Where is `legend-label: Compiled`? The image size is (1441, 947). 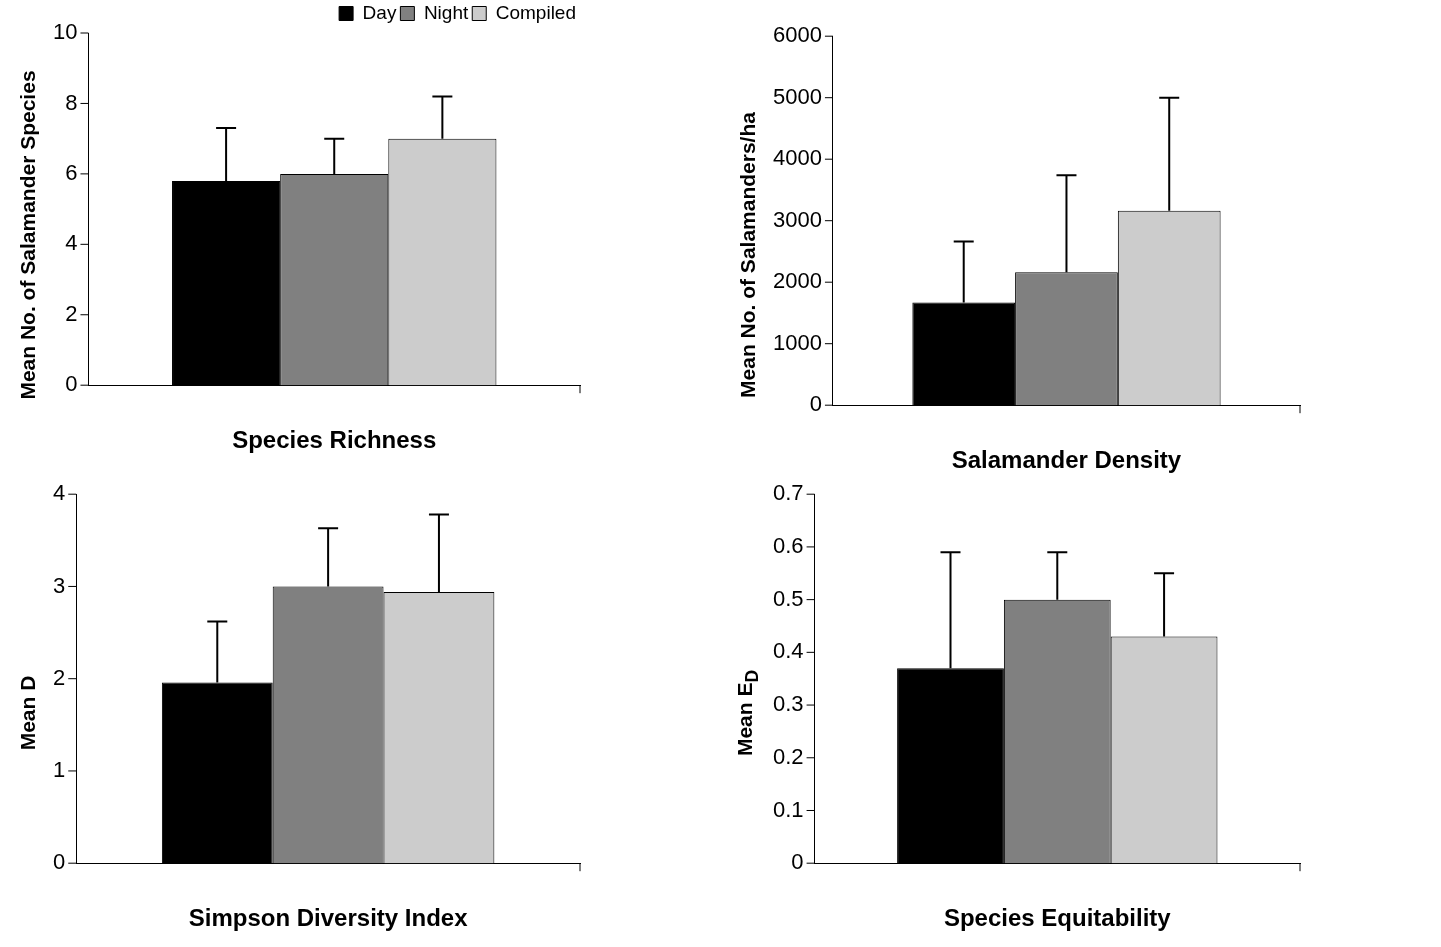
legend-label: Compiled is located at coordinates (536, 12).